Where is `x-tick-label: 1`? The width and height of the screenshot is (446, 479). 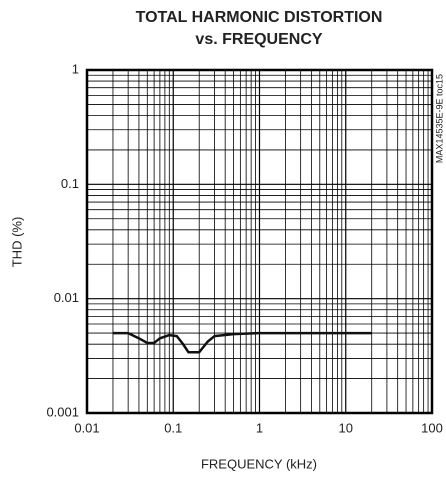
x-tick-label: 1 is located at coordinates (259, 427).